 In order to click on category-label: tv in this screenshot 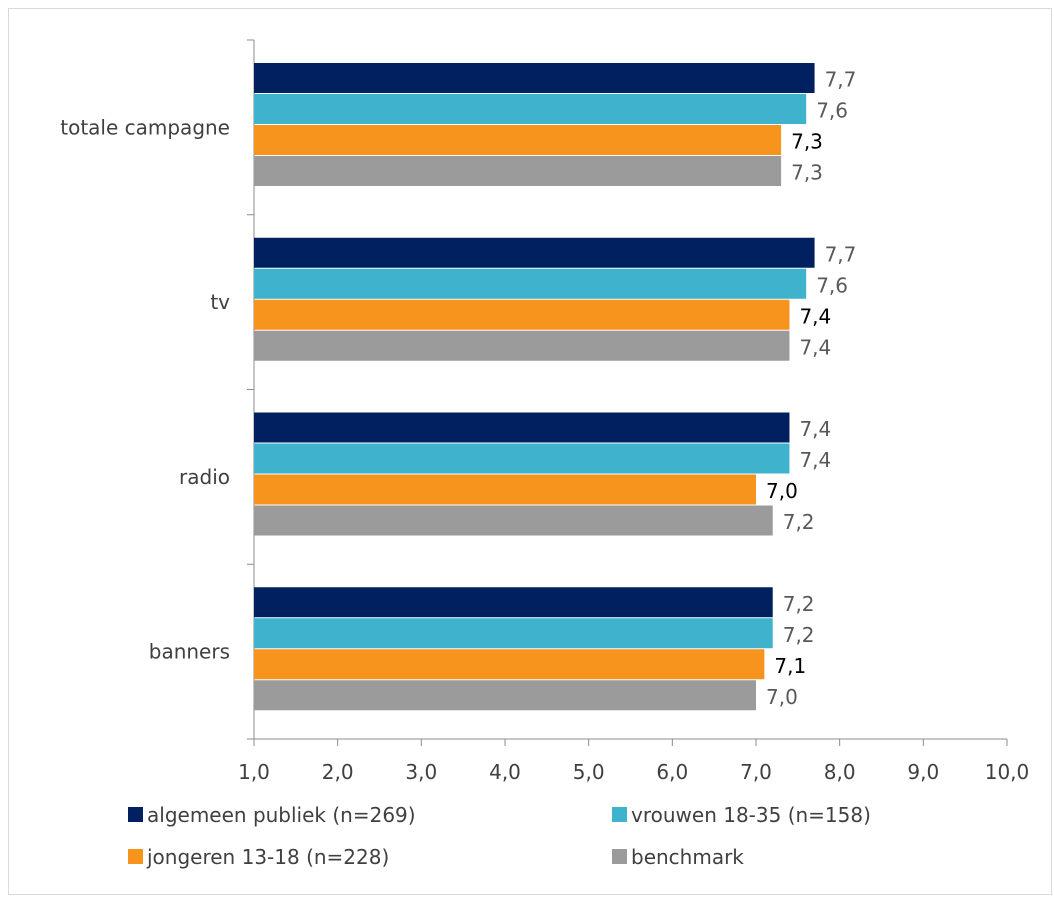, I will do `click(220, 302)`.